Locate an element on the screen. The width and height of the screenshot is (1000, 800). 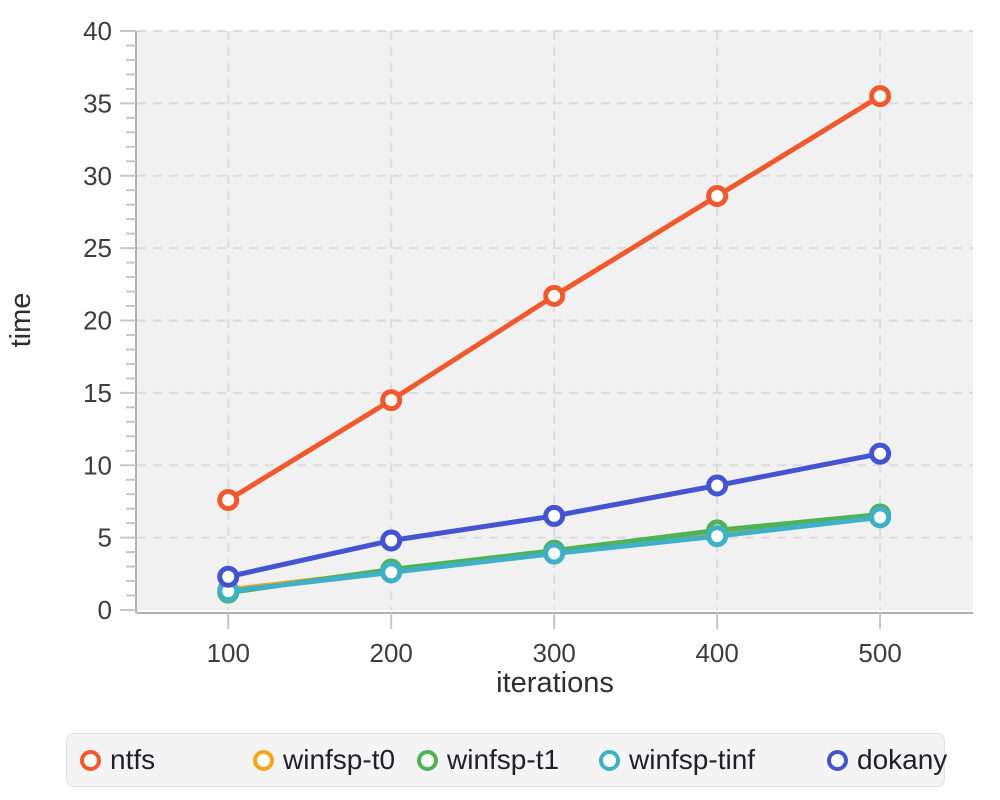
legend-marker-winfsp-t0-icon is located at coordinates (263, 760).